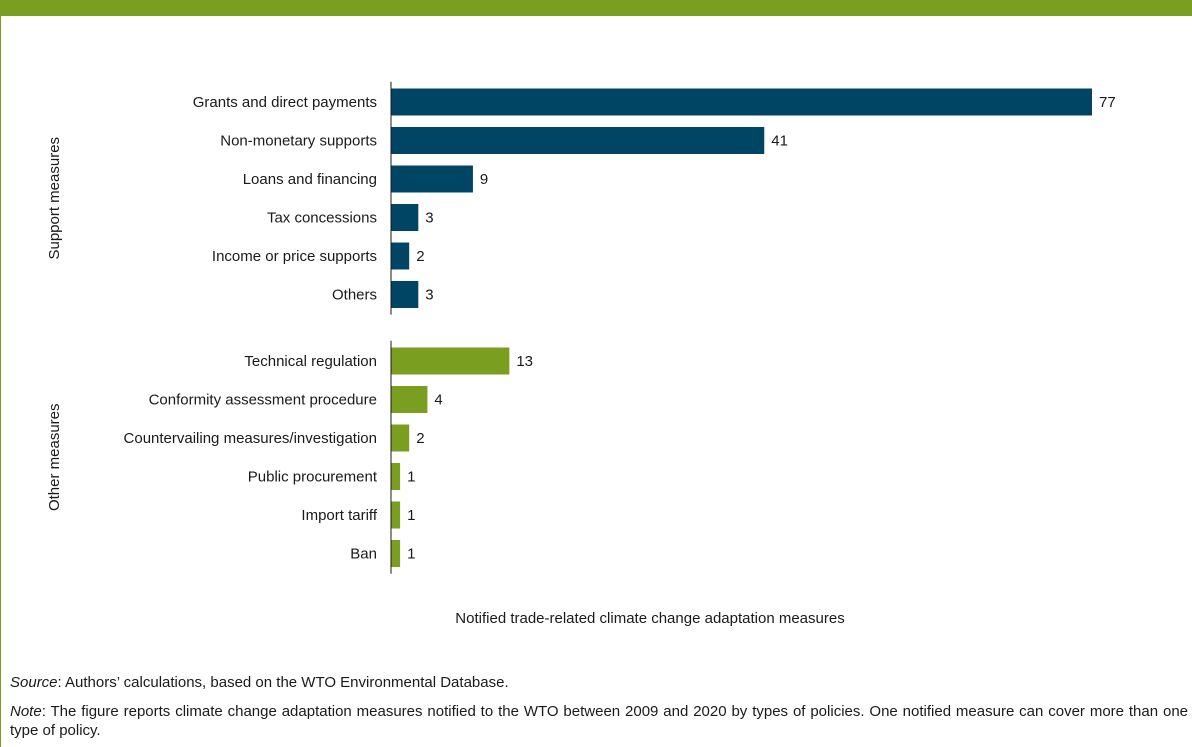  What do you see at coordinates (339, 515) in the screenshot?
I see `category-tick-label: Import tariff` at bounding box center [339, 515].